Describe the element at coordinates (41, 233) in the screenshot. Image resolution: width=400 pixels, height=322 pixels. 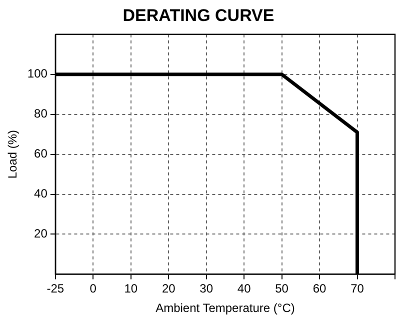
I see `y-tick-label: 20` at that location.